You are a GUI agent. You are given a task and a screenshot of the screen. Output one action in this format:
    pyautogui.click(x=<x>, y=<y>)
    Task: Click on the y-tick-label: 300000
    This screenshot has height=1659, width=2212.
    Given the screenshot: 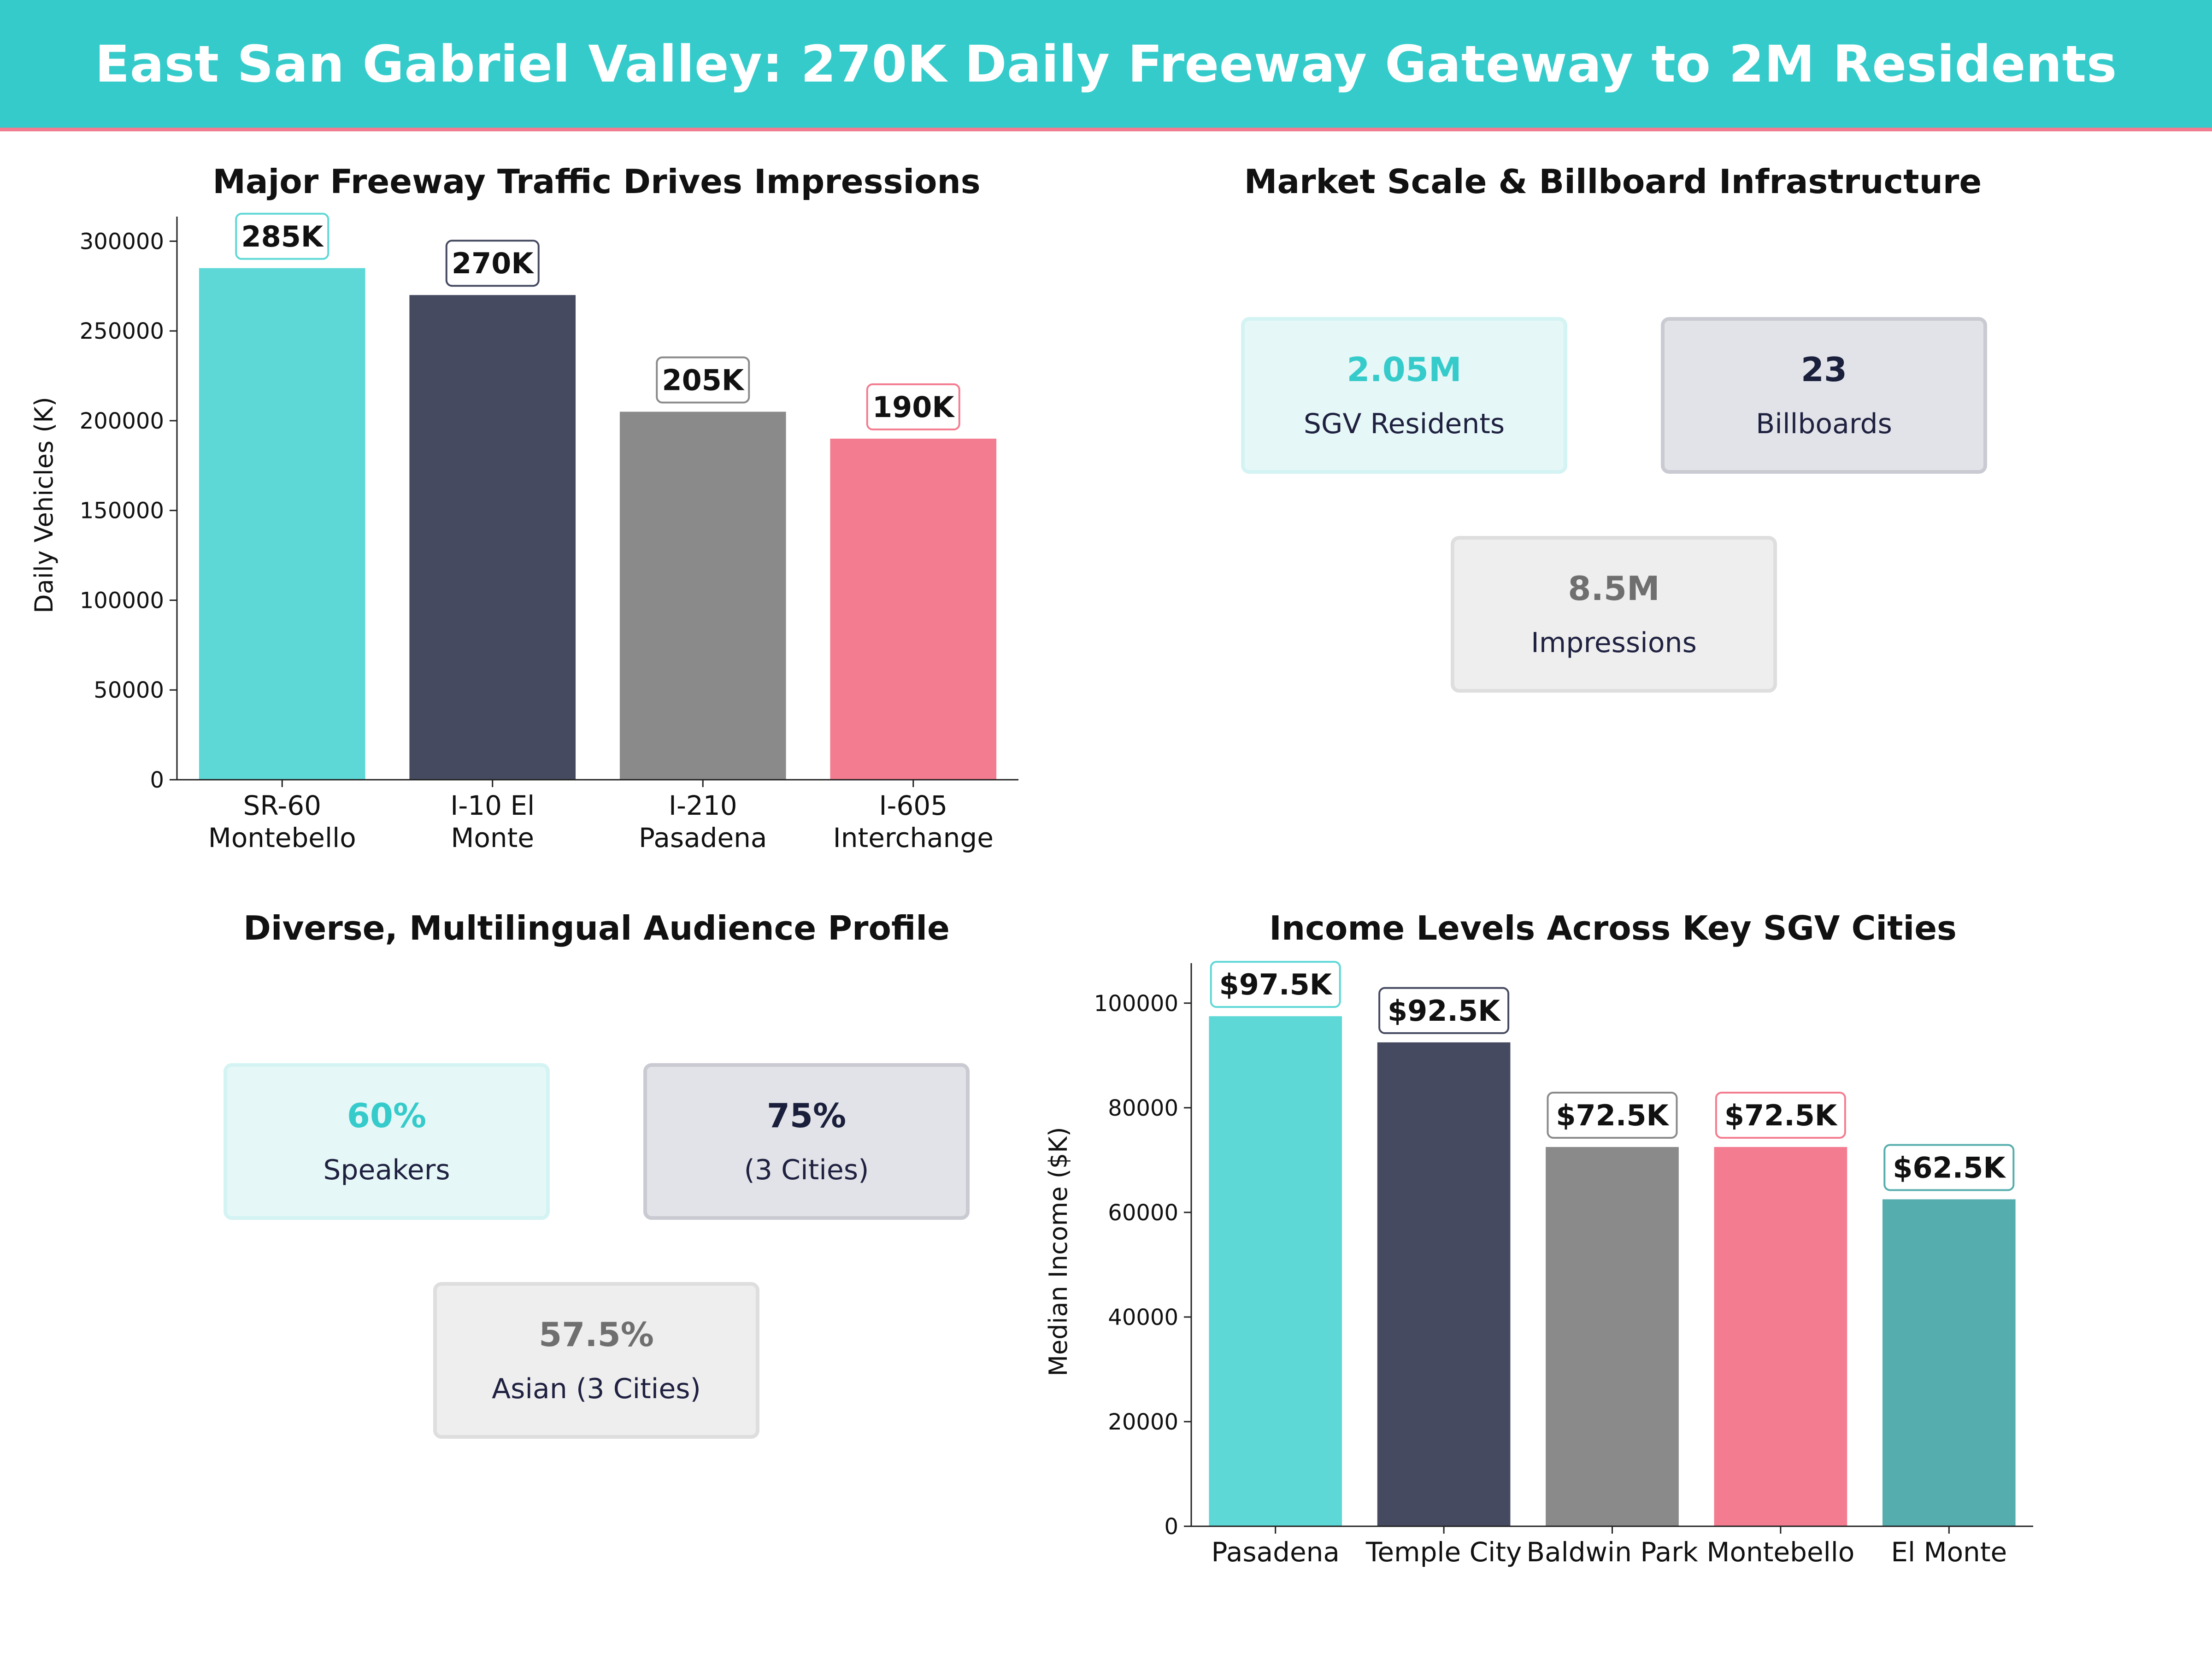 What is the action you would take?
    pyautogui.click(x=122, y=241)
    